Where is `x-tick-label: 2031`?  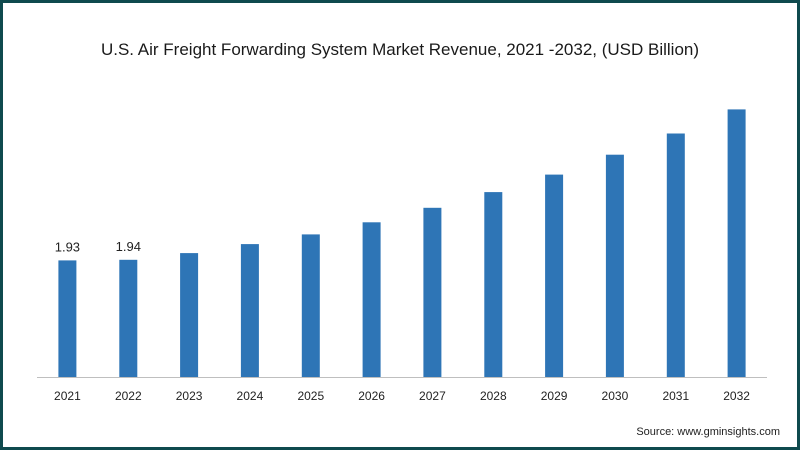
x-tick-label: 2031 is located at coordinates (675, 396).